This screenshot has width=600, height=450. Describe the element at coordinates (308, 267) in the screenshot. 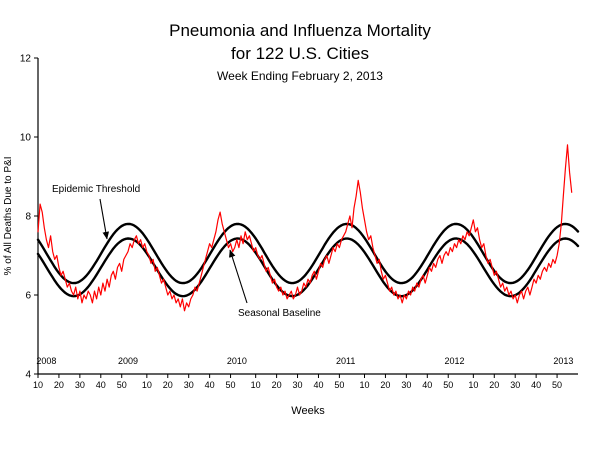

I see `seasonal-baseline-series` at that location.